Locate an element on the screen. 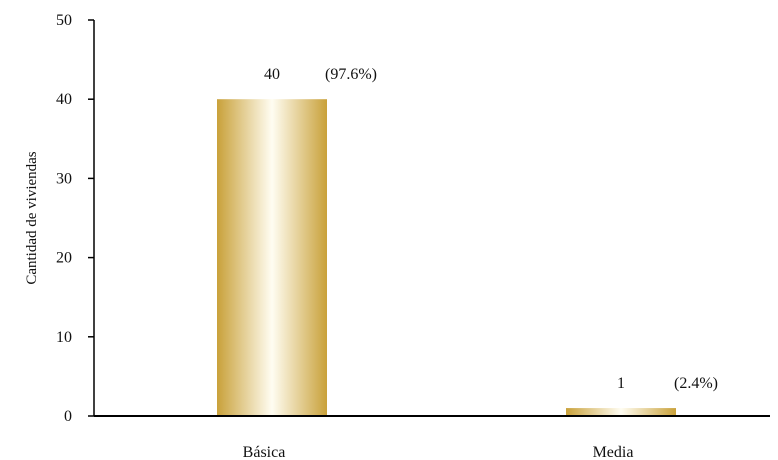  y-tick-label: 0 is located at coordinates (68, 416).